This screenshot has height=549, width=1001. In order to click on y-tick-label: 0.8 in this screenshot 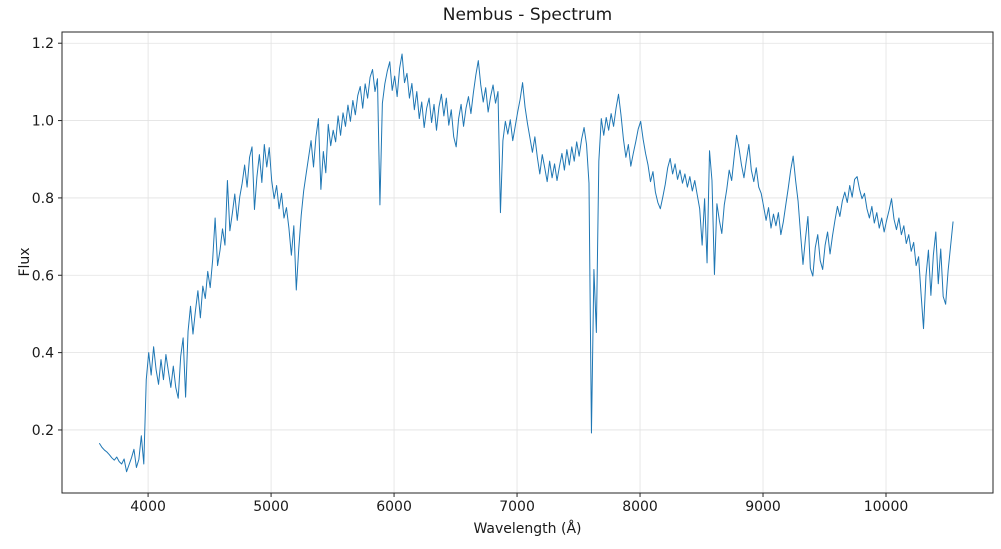, I will do `click(43, 199)`.